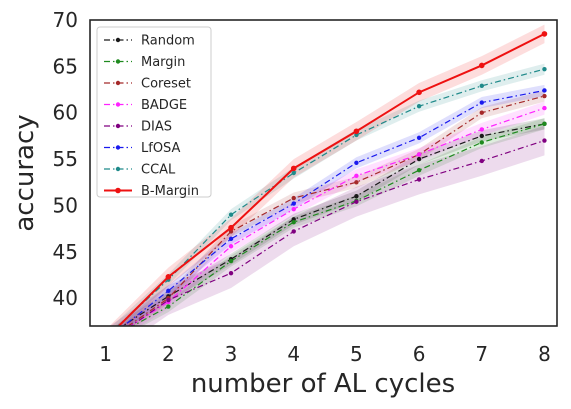 This screenshot has width=571, height=409. Describe the element at coordinates (105, 354) in the screenshot. I see `x-tick-label: 1` at that location.